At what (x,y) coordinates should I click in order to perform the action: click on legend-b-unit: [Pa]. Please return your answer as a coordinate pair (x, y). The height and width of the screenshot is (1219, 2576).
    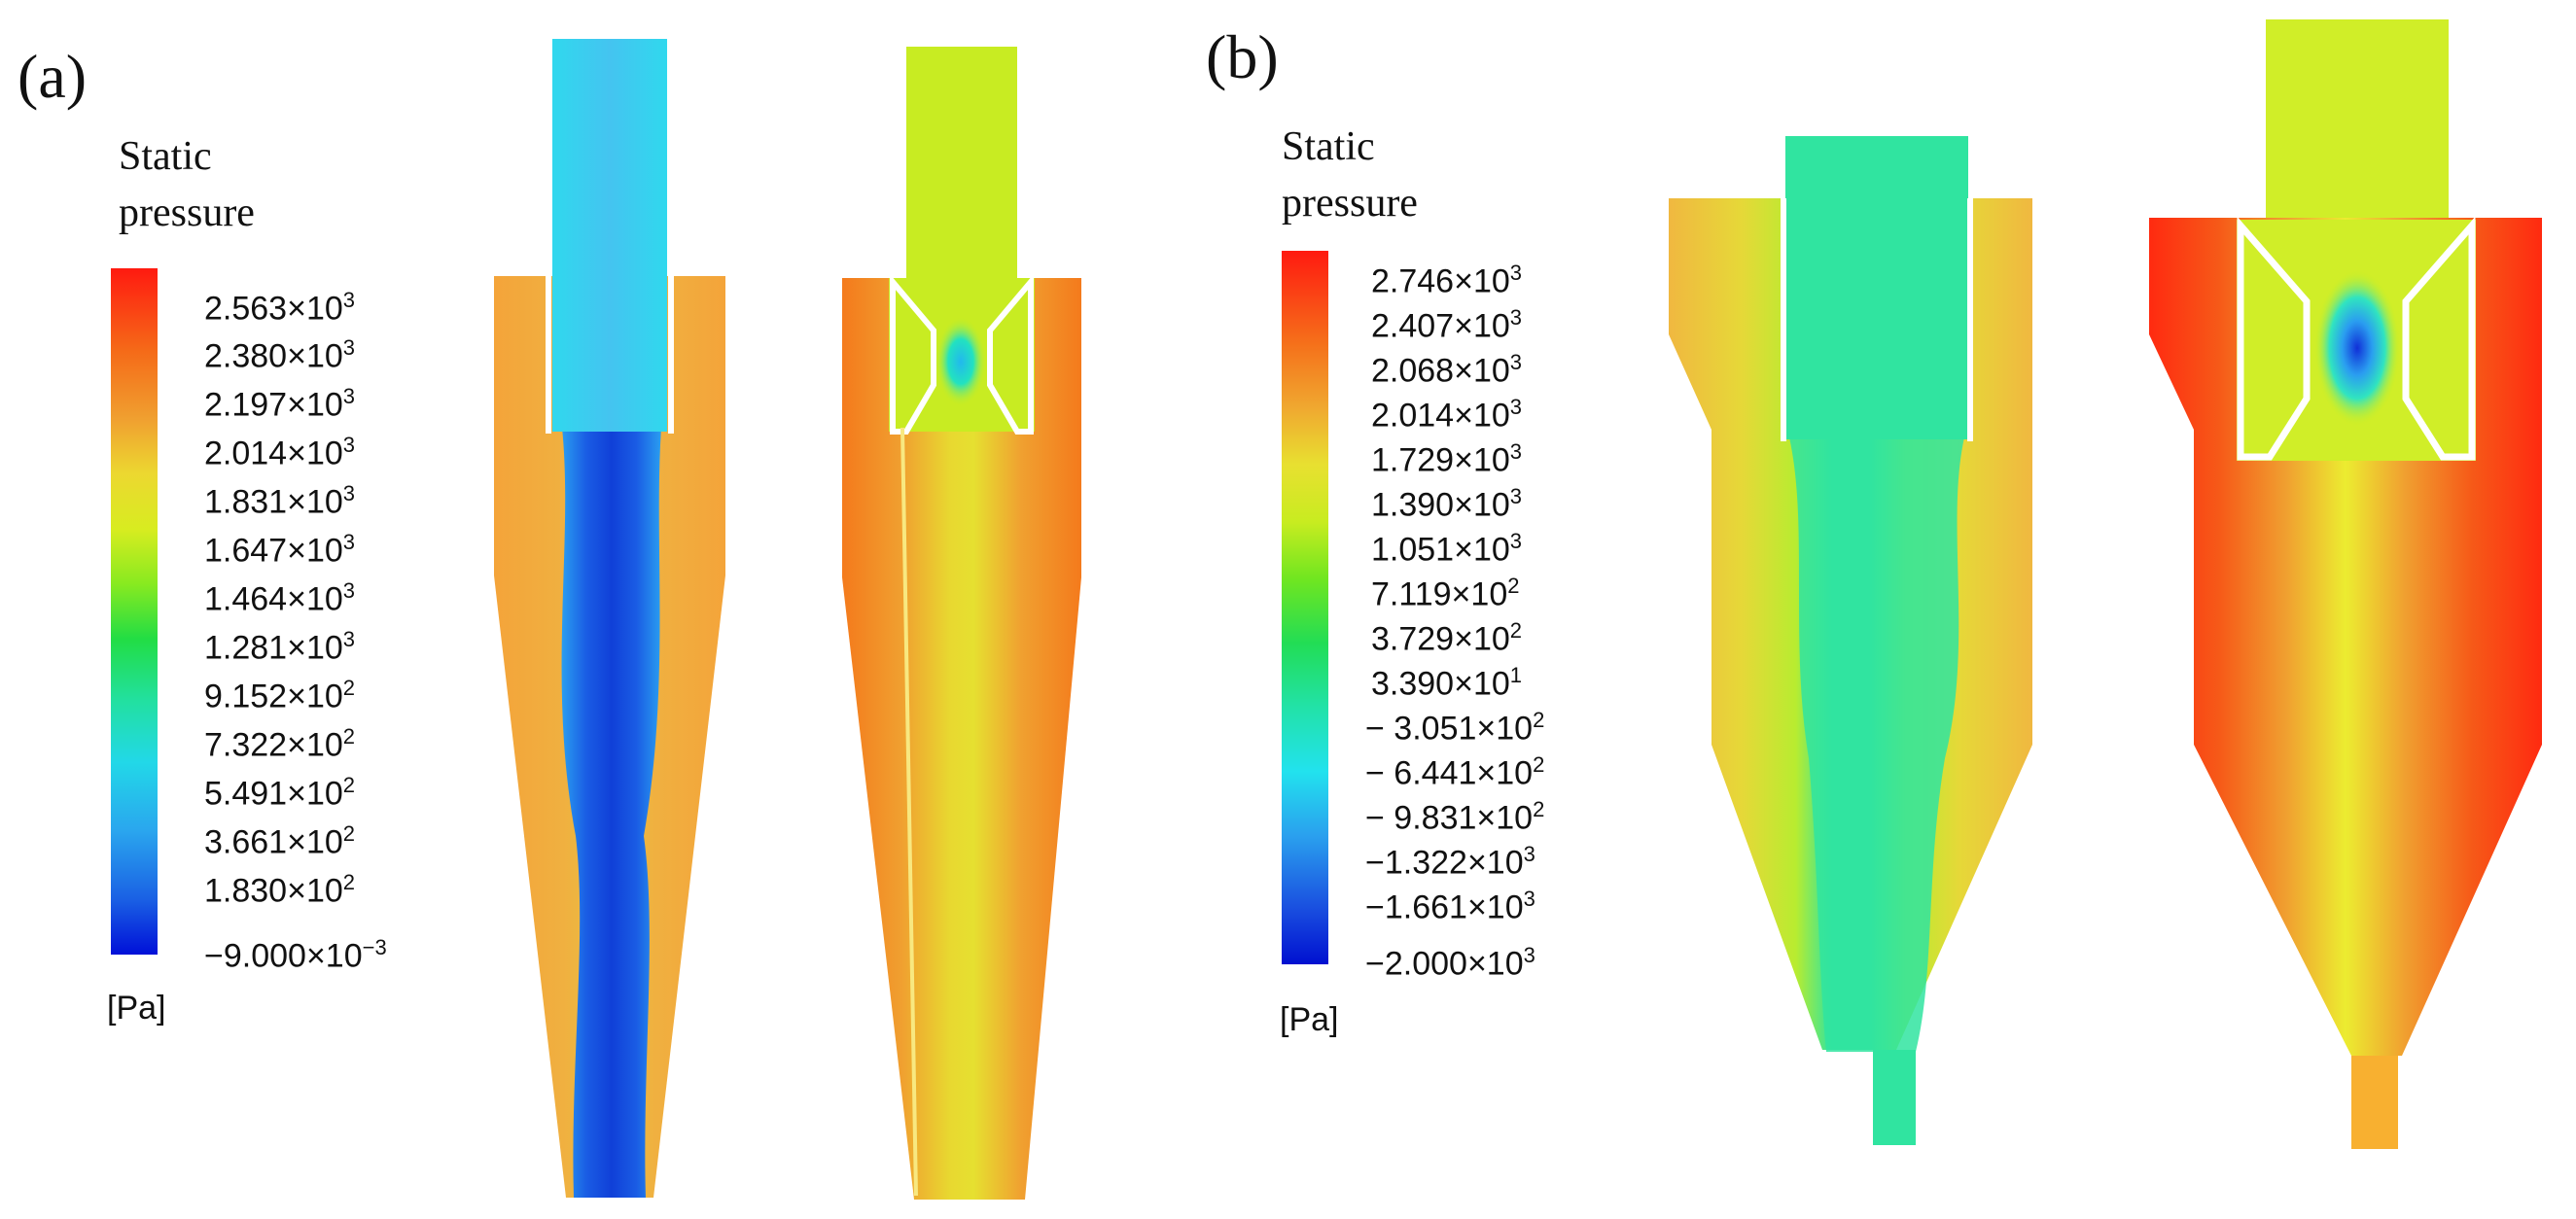
    Looking at the image, I should click on (1310, 1019).